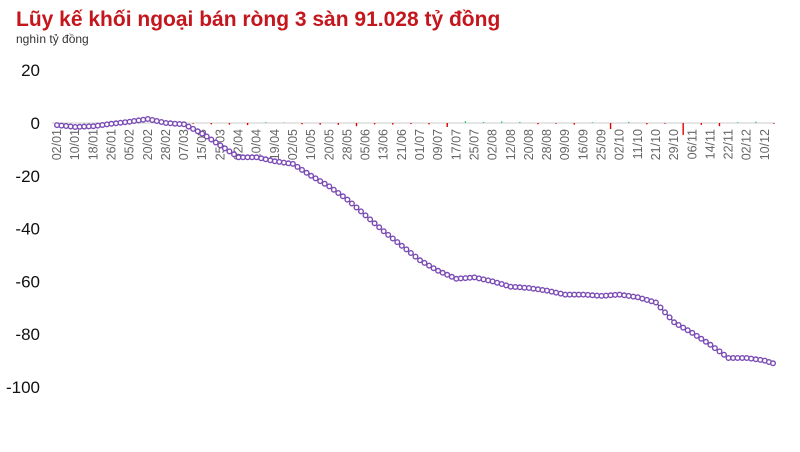  I want to click on x-tick-label: 20/02, so click(148, 144).